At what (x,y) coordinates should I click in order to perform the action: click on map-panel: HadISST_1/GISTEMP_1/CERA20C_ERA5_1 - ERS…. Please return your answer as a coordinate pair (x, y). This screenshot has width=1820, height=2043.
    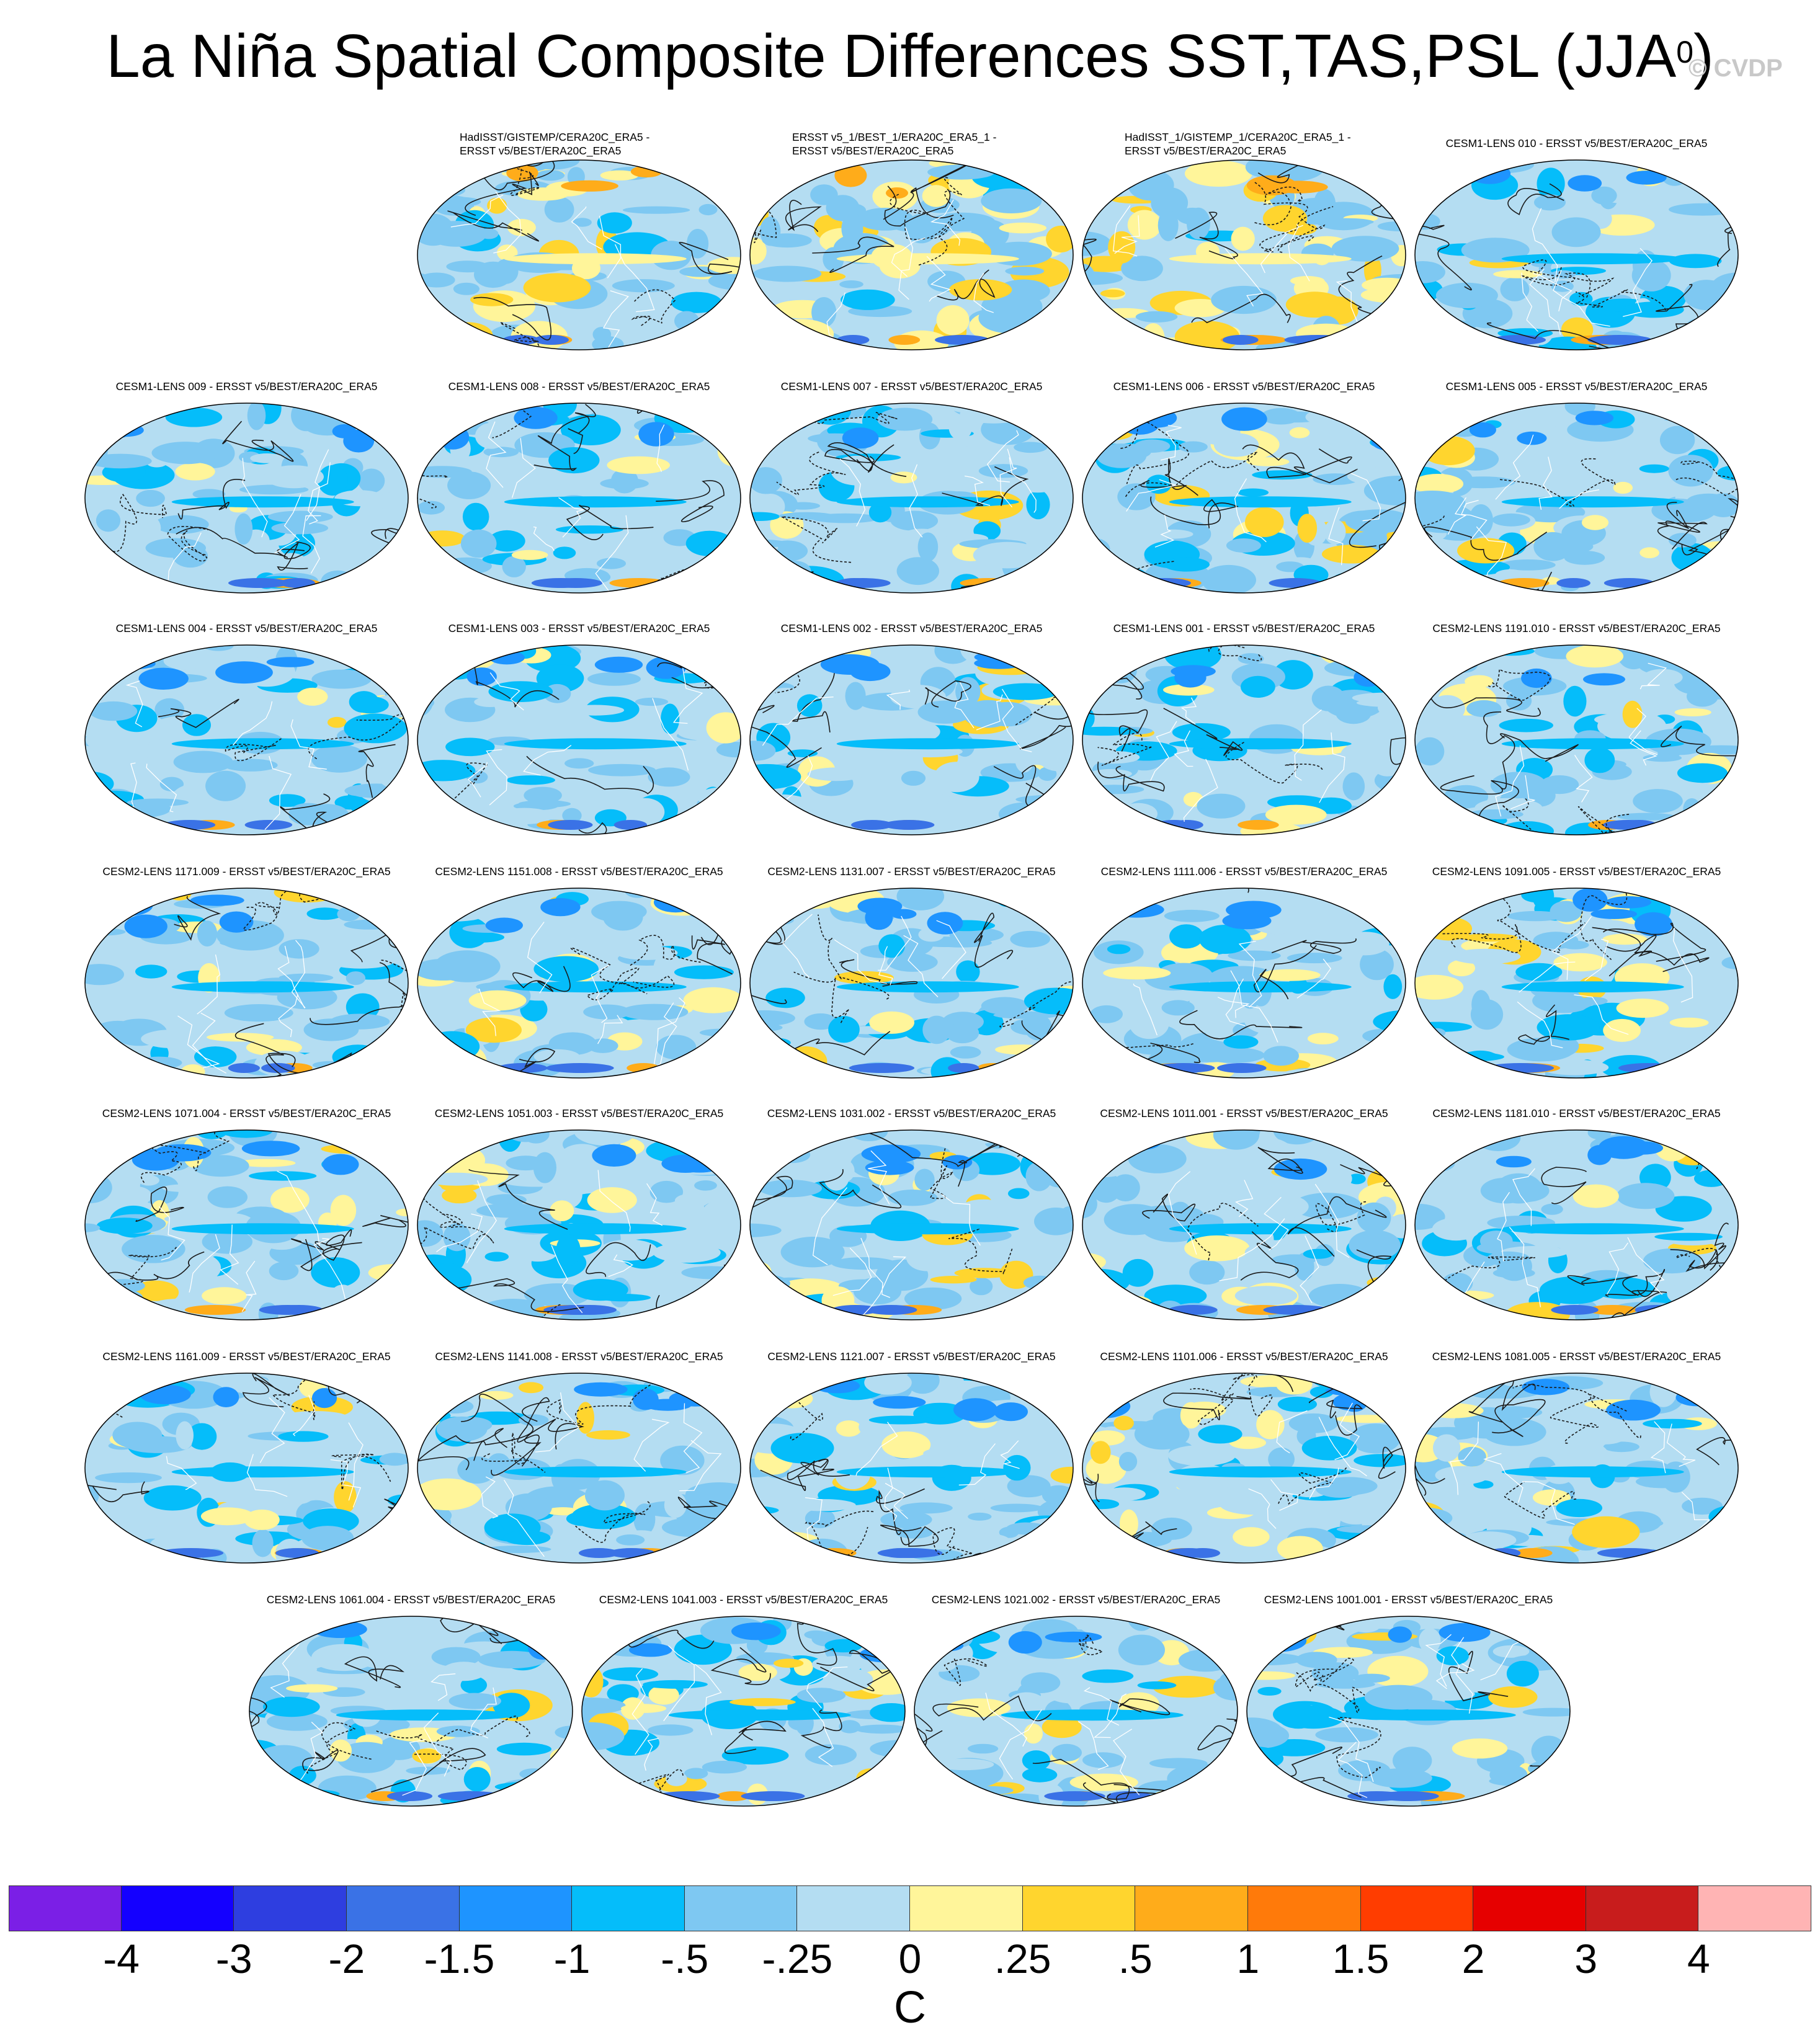
    Looking at the image, I should click on (1244, 243).